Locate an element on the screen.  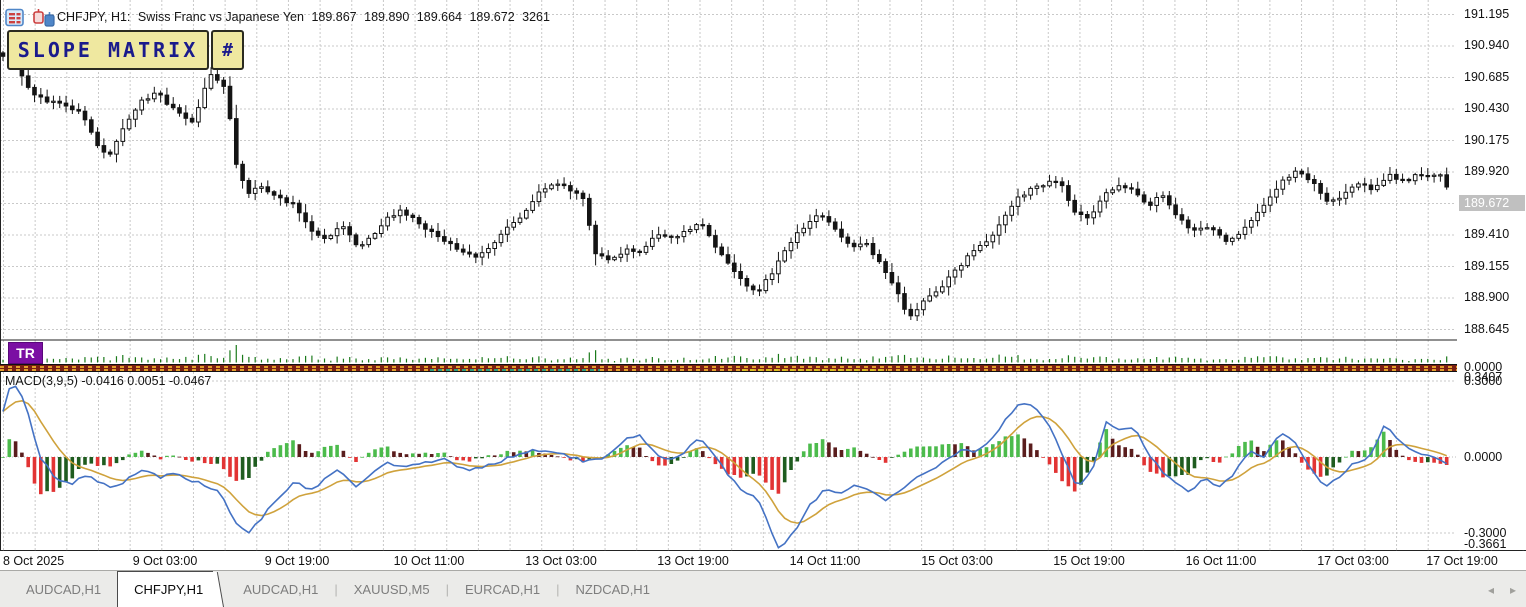
tr-zero-label: 0.0000 is located at coordinates (1483, 367).